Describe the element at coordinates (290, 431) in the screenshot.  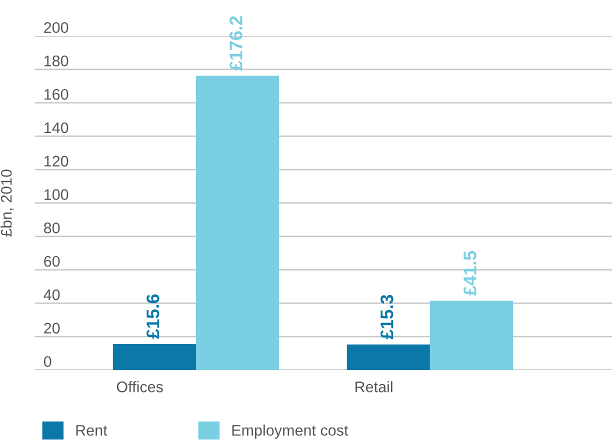
I see `legend-label: Employment cost` at that location.